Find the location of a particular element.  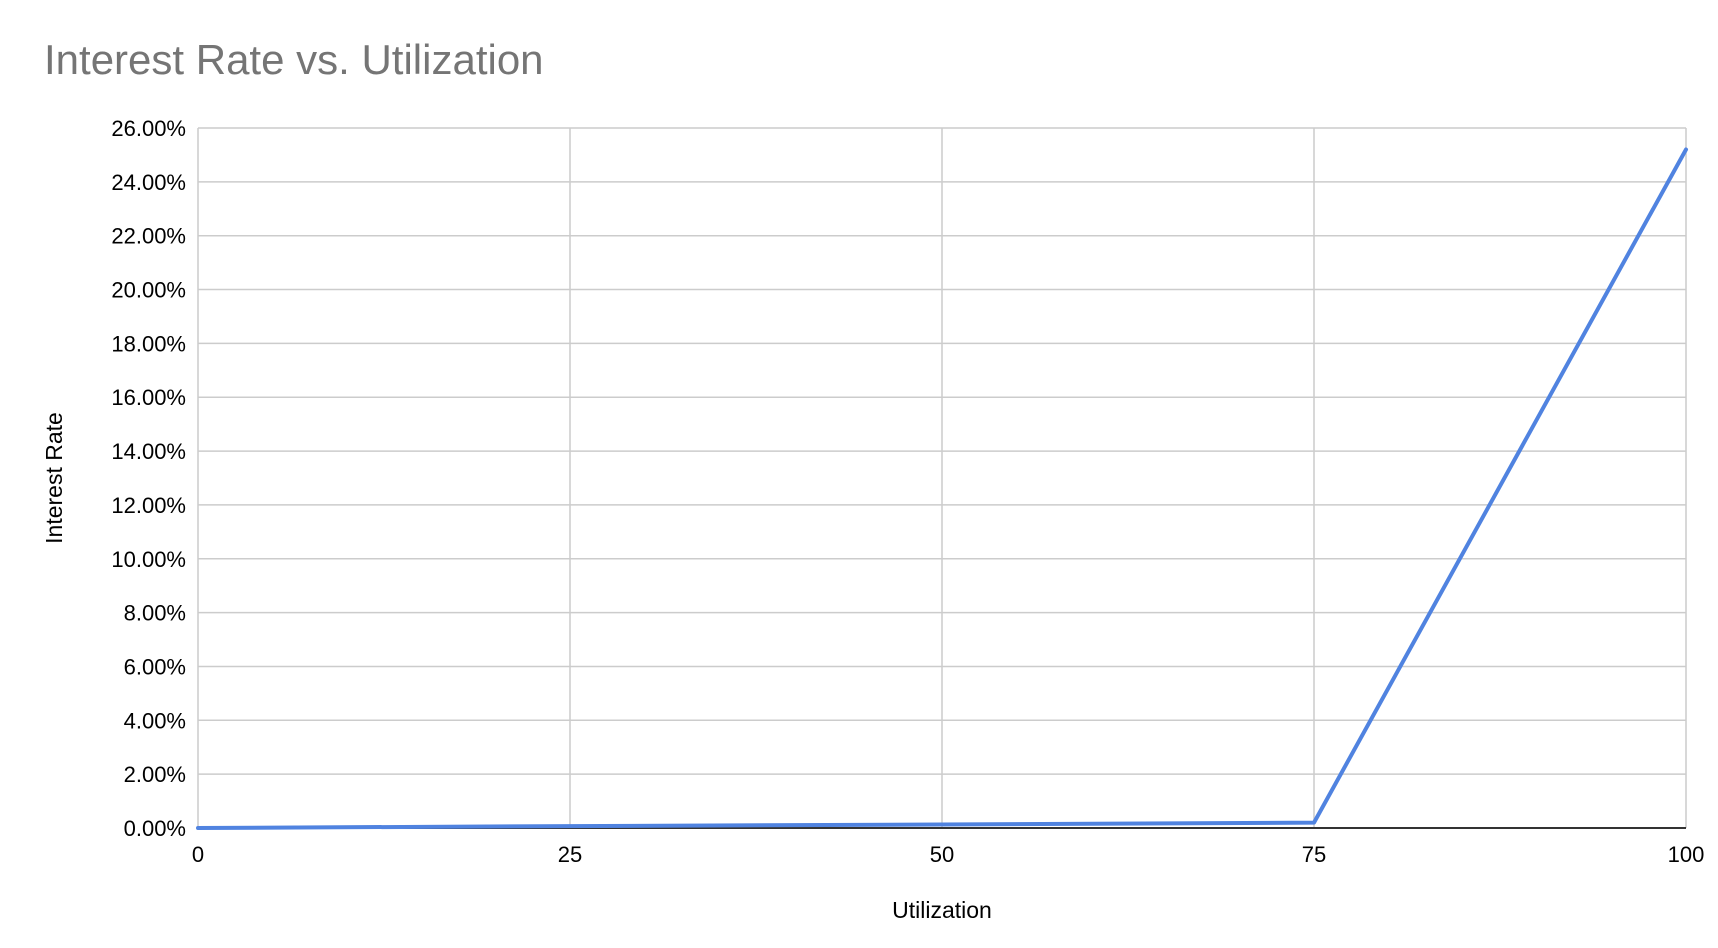

y-tick-label: 16.00% is located at coordinates (148, 397).